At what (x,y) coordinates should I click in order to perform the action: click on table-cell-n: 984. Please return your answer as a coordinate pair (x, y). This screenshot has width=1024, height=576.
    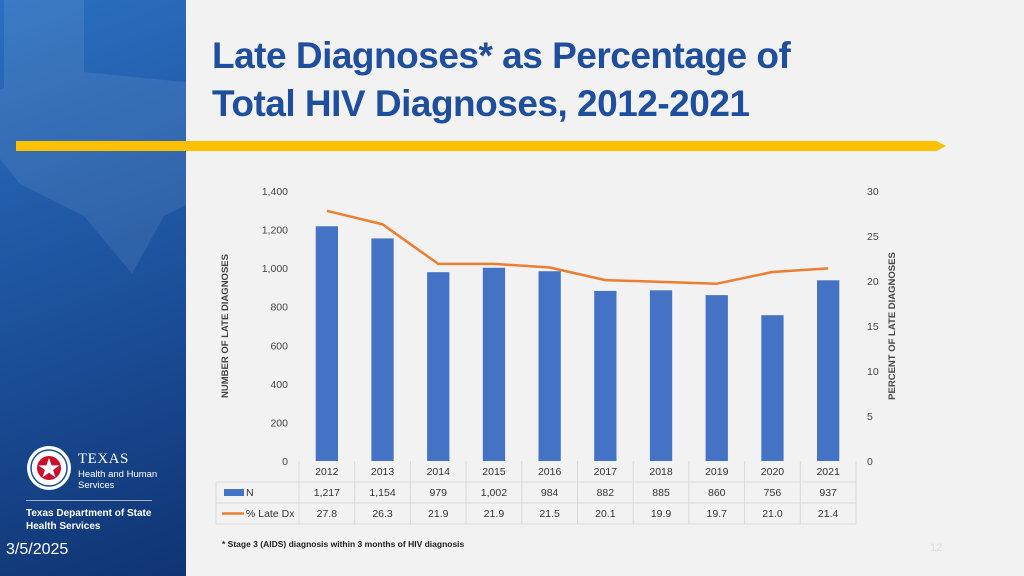
    Looking at the image, I should click on (550, 493).